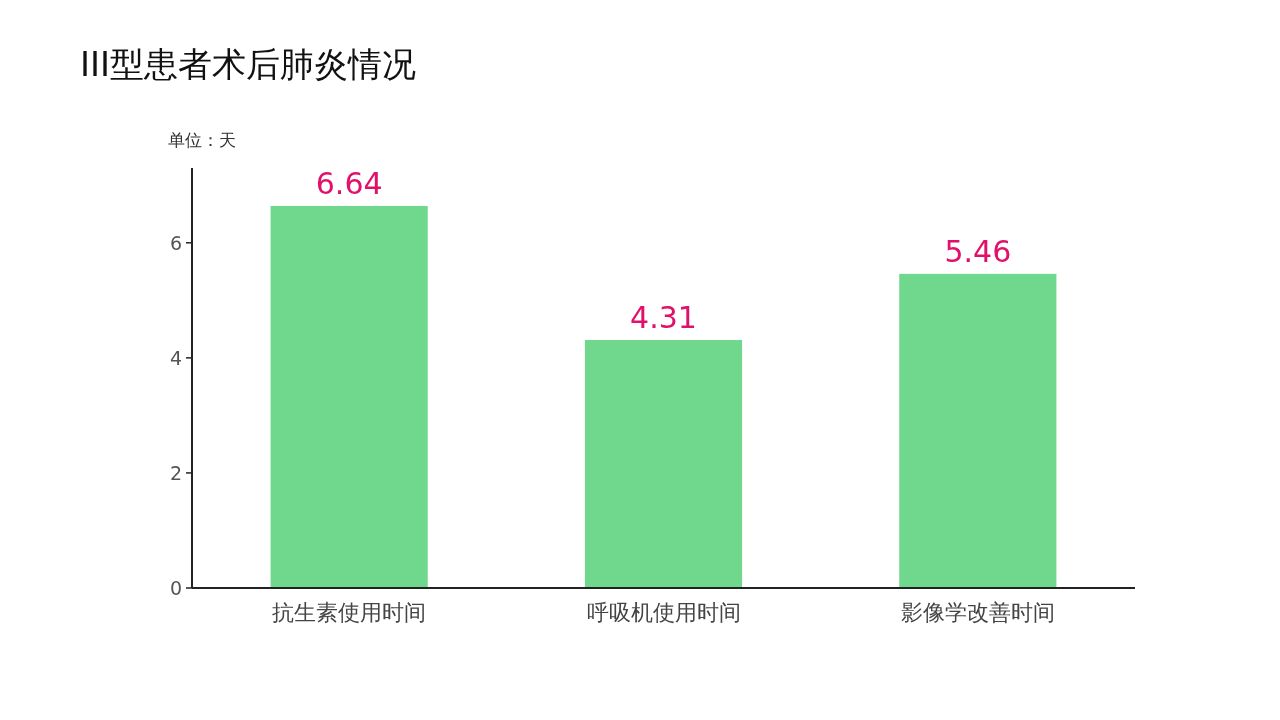 The height and width of the screenshot is (720, 1280). Describe the element at coordinates (175, 242) in the screenshot. I see `y-tick-label: 6` at that location.